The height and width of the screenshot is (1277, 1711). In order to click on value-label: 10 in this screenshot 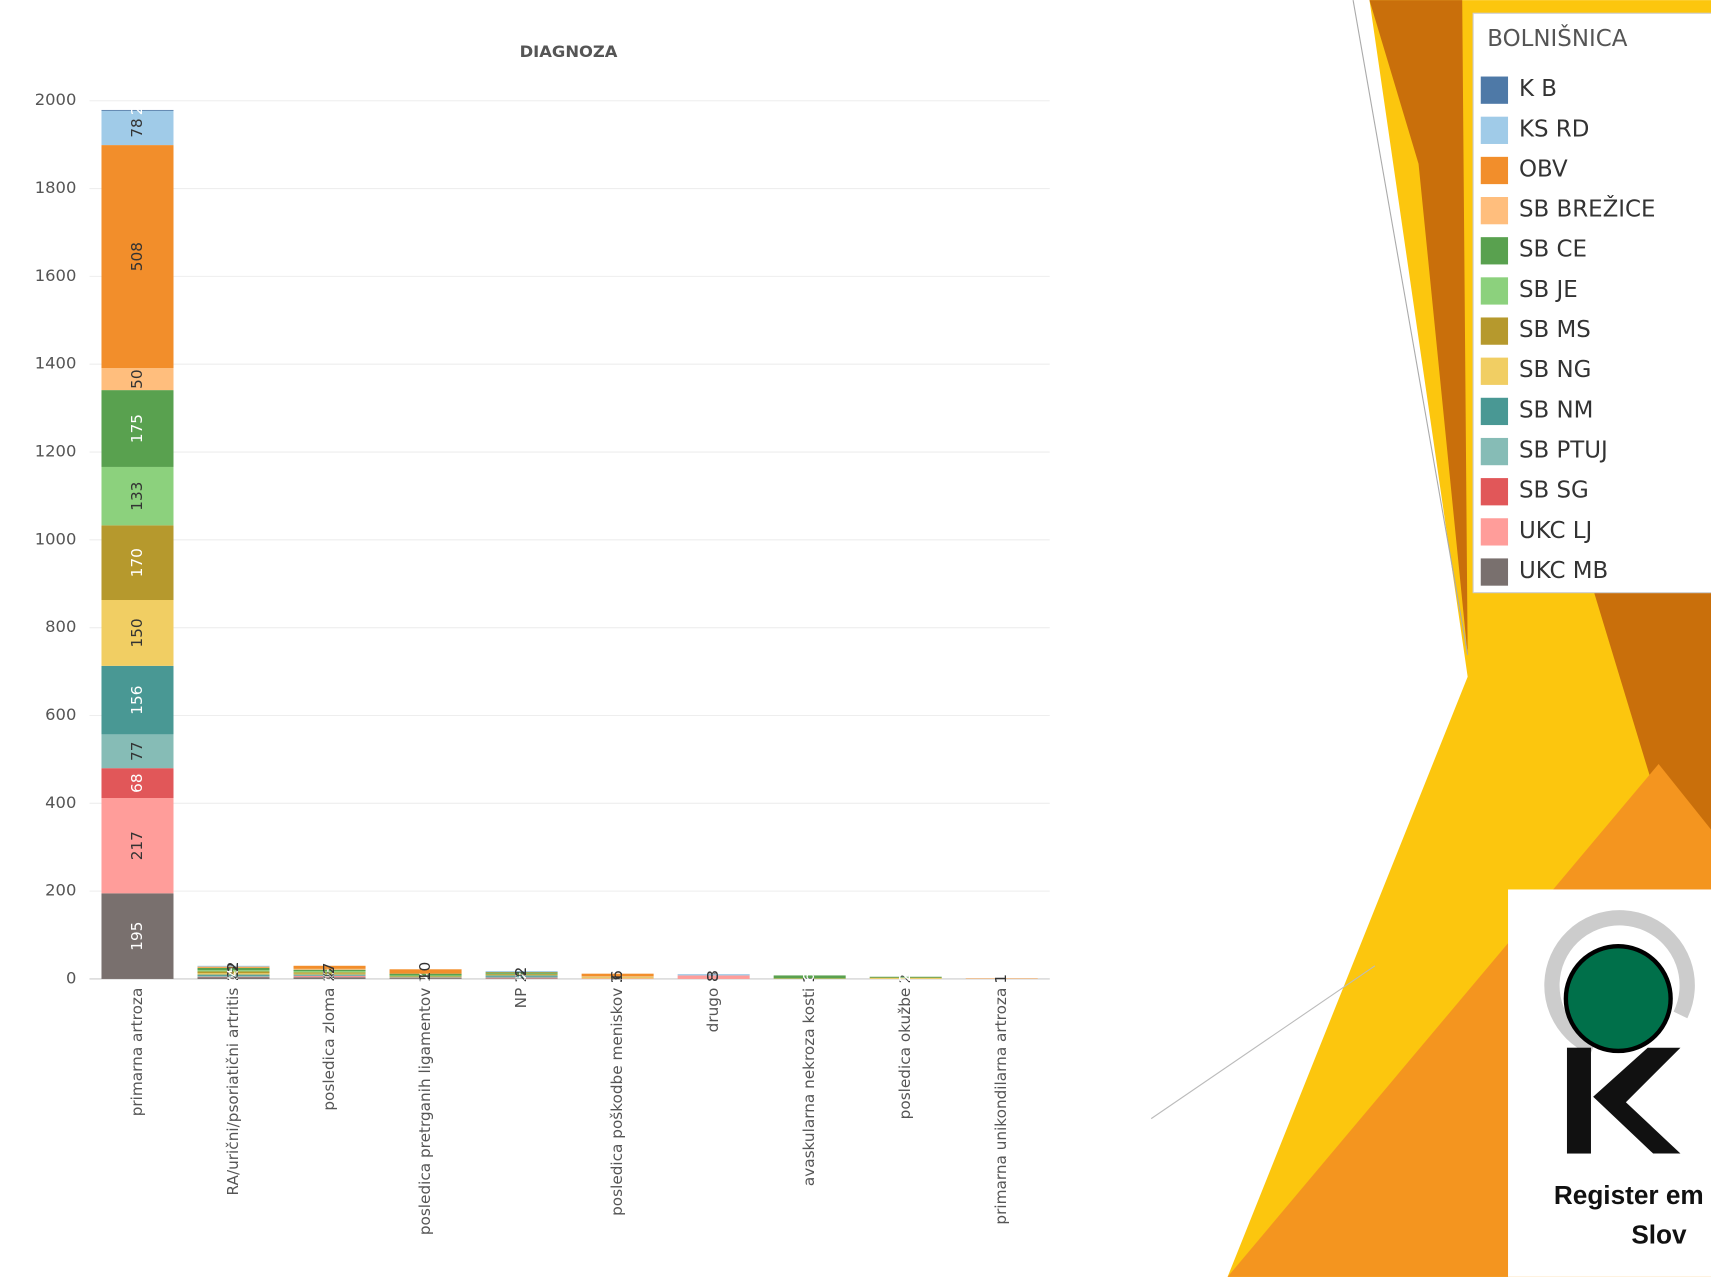, I will do `click(425, 971)`.